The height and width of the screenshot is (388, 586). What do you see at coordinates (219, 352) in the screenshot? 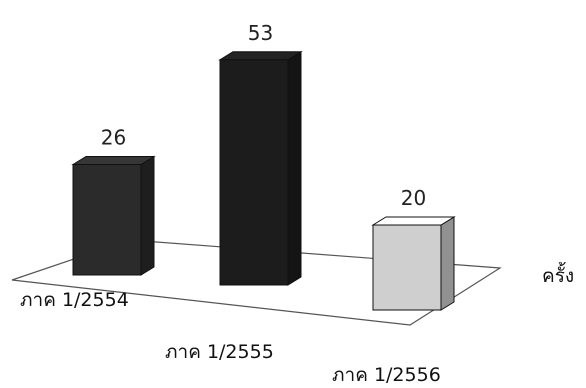
I see `category-label: ภาค 1/2555` at bounding box center [219, 352].